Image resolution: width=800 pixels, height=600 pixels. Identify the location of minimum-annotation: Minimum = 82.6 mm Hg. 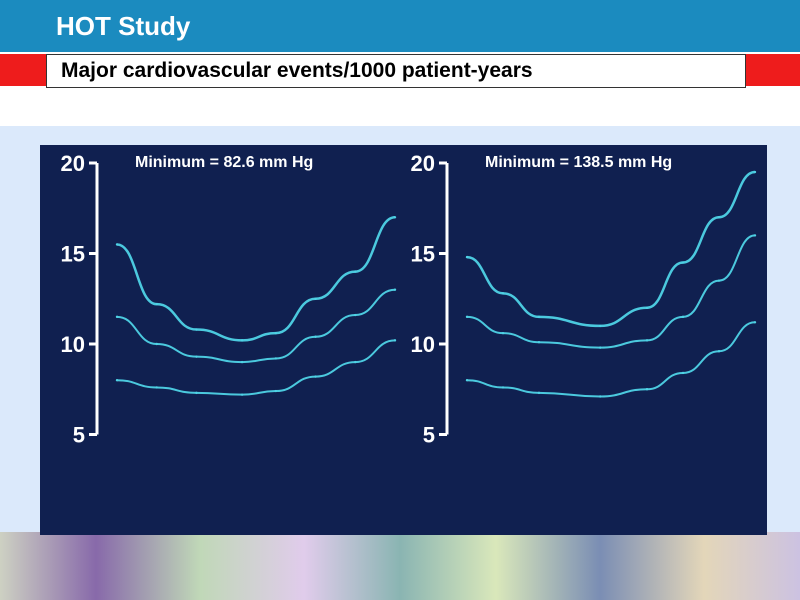
(224, 162).